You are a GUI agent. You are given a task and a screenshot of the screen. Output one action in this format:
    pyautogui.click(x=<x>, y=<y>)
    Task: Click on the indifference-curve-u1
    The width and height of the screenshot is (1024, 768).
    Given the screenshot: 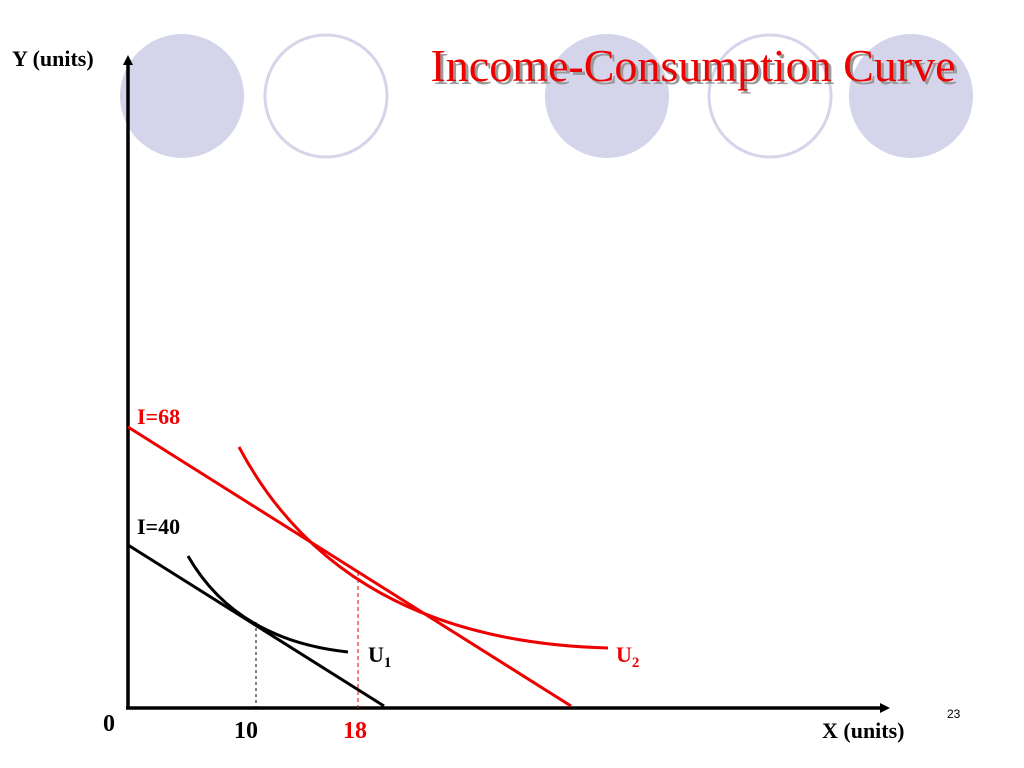 What is the action you would take?
    pyautogui.click(x=267, y=604)
    